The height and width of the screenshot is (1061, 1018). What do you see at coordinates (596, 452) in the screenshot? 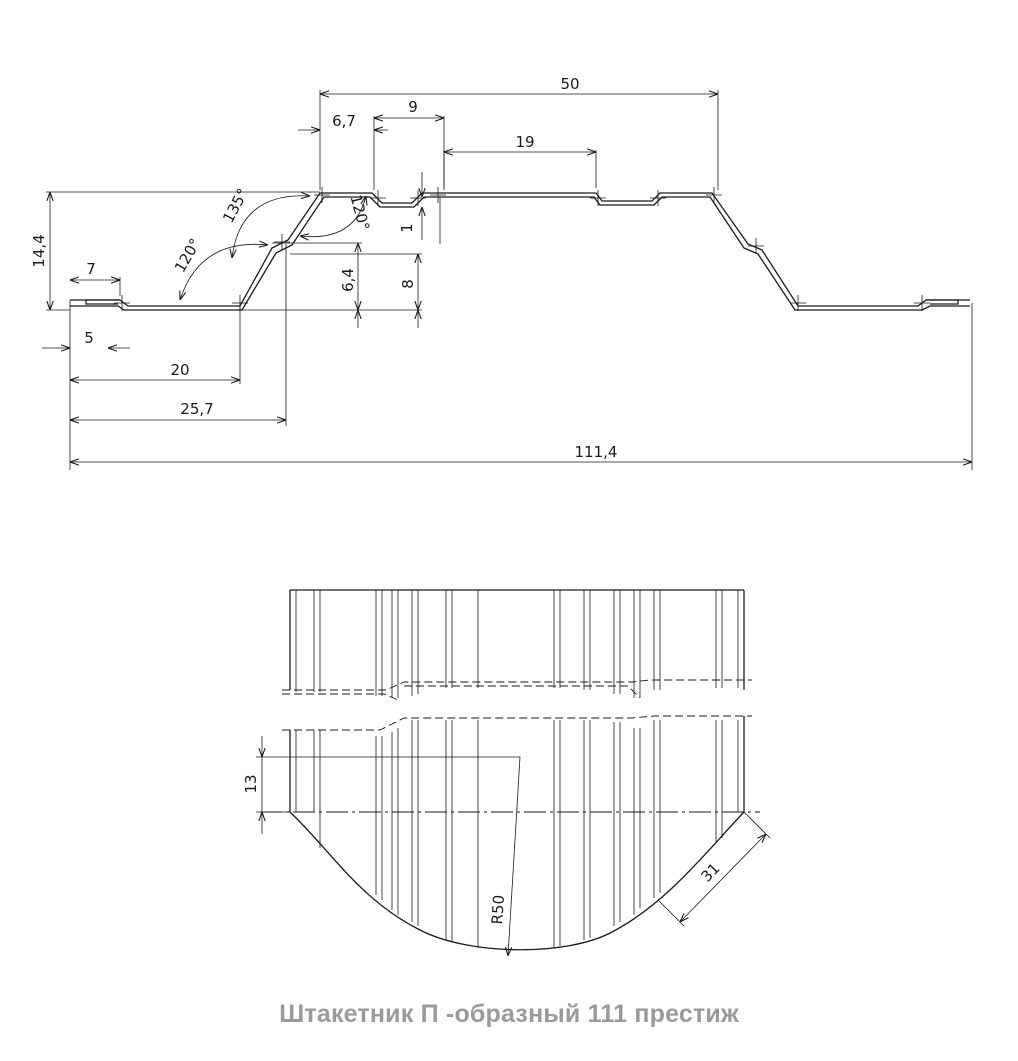
I see `dim-total-width: 111,4` at bounding box center [596, 452].